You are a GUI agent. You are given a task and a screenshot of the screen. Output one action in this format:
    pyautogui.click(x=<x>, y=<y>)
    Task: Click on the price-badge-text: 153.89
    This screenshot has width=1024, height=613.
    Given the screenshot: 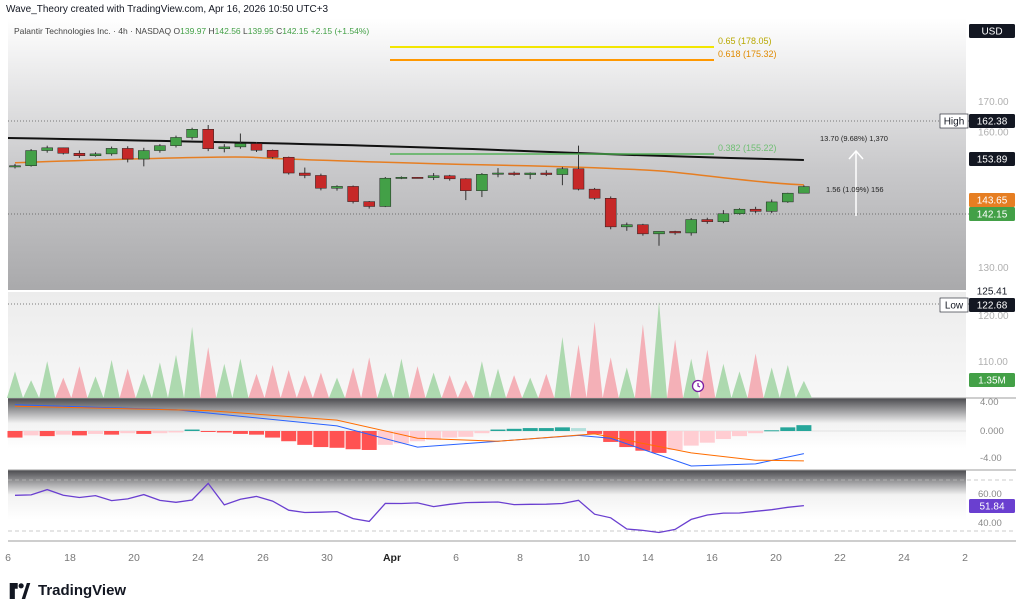 What is the action you would take?
    pyautogui.click(x=992, y=160)
    